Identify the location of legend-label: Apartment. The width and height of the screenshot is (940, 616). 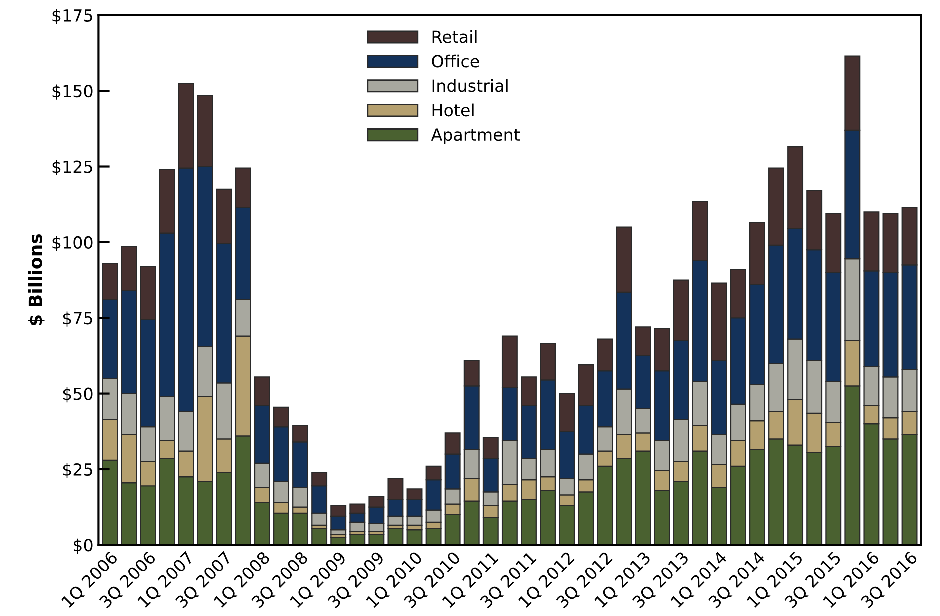
(475, 136).